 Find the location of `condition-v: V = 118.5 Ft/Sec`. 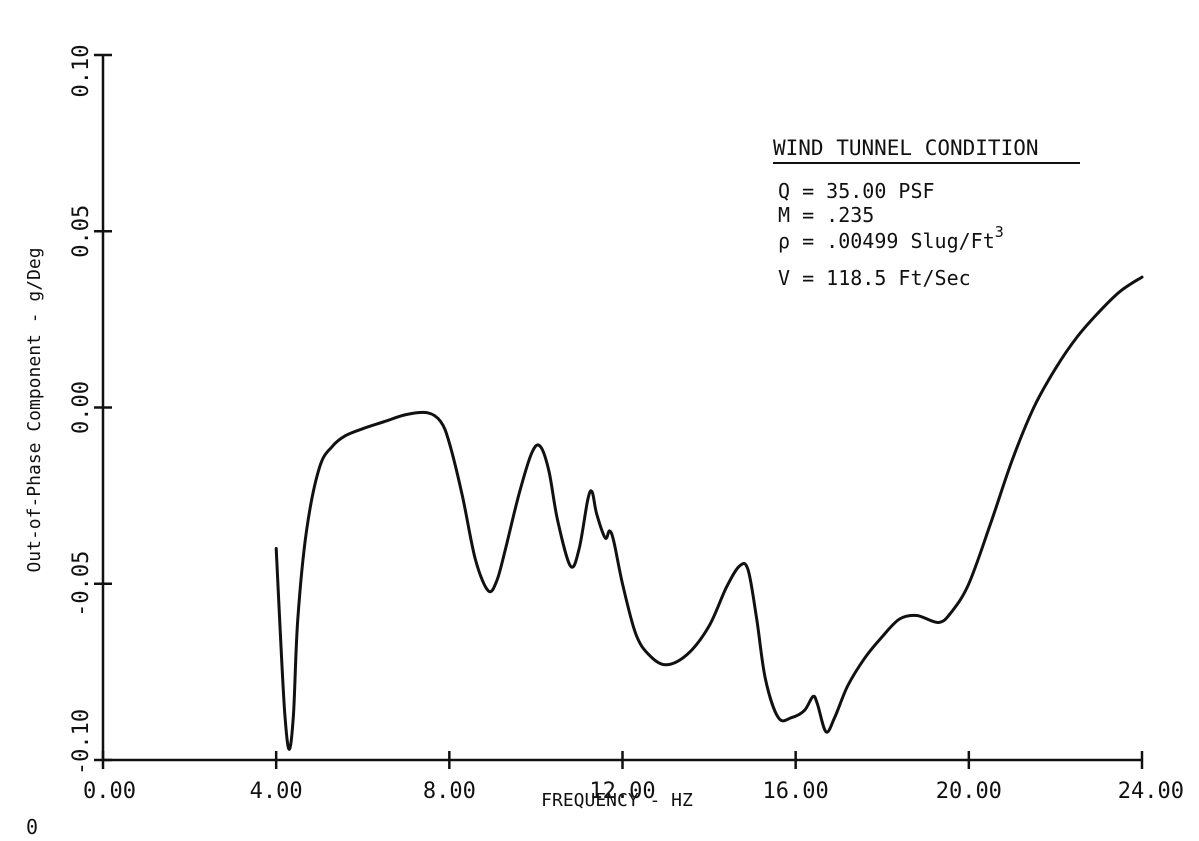

condition-v: V = 118.5 Ft/Sec is located at coordinates (874, 278).